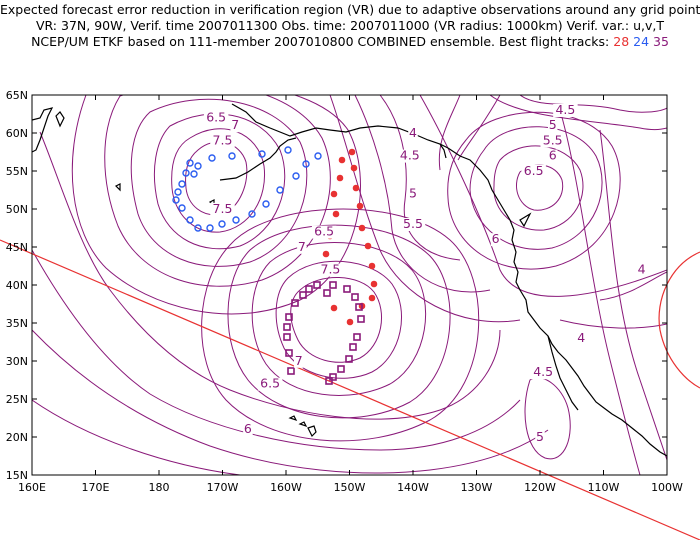  I want to click on lat-tick-label: 40N, so click(17, 285).